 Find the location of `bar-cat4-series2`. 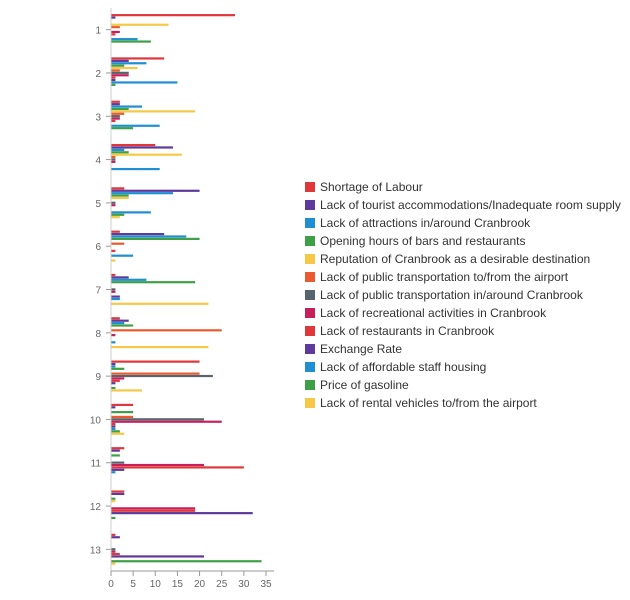

bar-cat4-series2 is located at coordinates (142, 147).